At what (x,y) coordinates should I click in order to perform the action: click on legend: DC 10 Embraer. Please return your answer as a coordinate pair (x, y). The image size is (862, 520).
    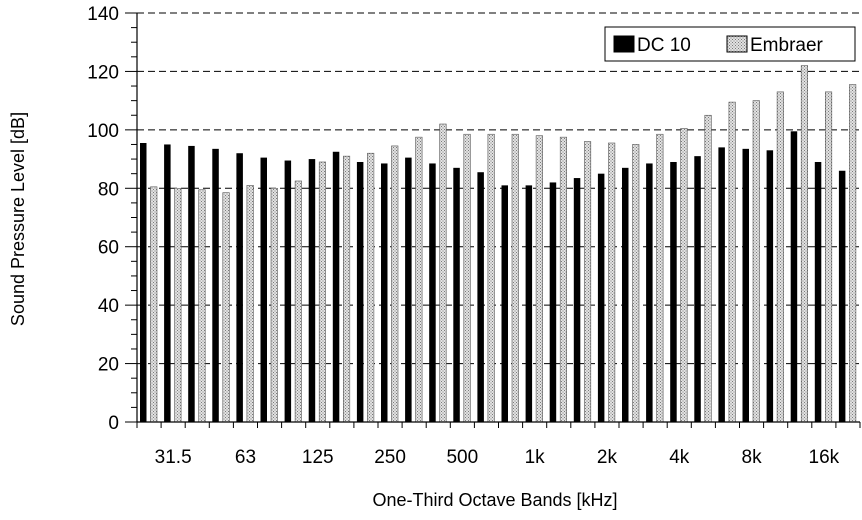
    Looking at the image, I should click on (730, 44).